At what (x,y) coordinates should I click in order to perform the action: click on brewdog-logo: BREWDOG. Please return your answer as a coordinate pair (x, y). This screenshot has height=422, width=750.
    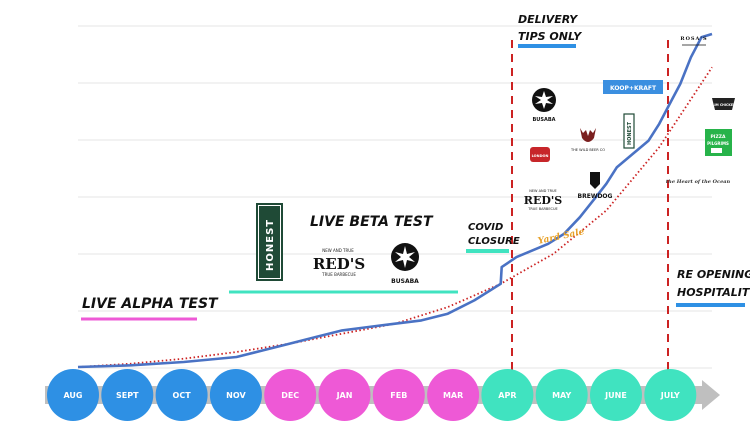
    Looking at the image, I should click on (595, 186).